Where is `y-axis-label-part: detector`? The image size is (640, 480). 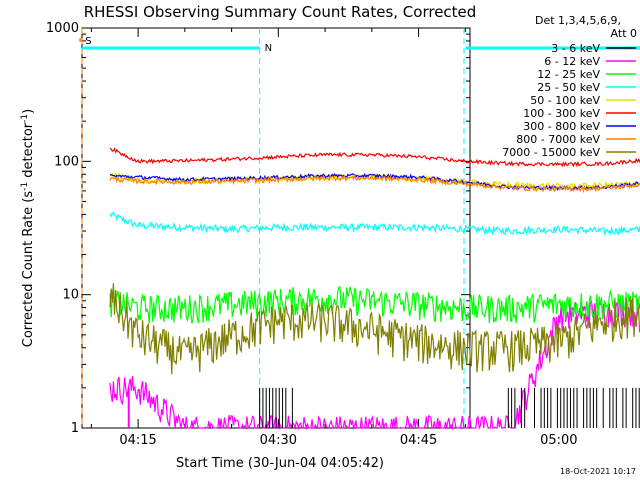
y-axis-label-part: detector is located at coordinates (28, 152).